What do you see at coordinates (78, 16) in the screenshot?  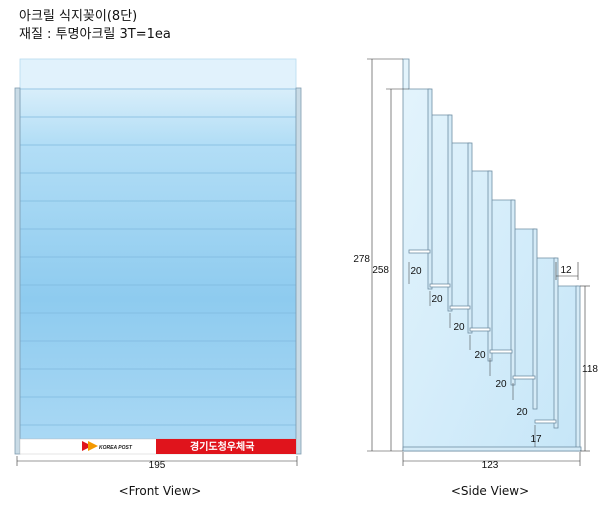 I see `product-title: 아크릴 식지꽂이(8단)` at bounding box center [78, 16].